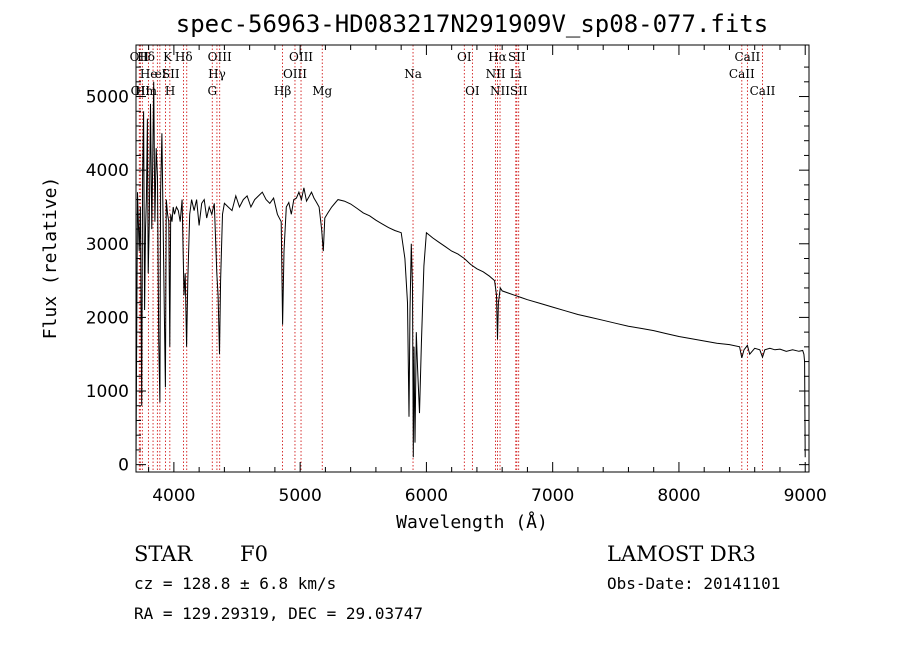 The width and height of the screenshot is (900, 649). Describe the element at coordinates (170, 91) in the screenshot. I see `crowded-line-label-5: H` at that location.